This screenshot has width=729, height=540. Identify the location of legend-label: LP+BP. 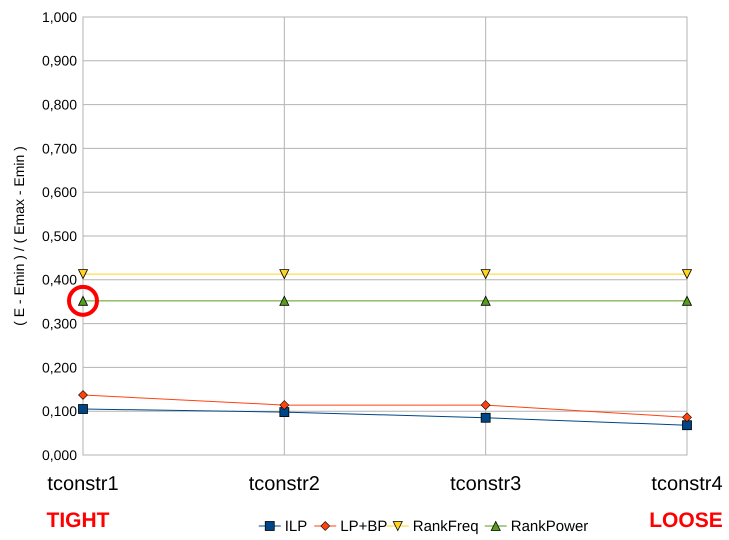
(364, 526).